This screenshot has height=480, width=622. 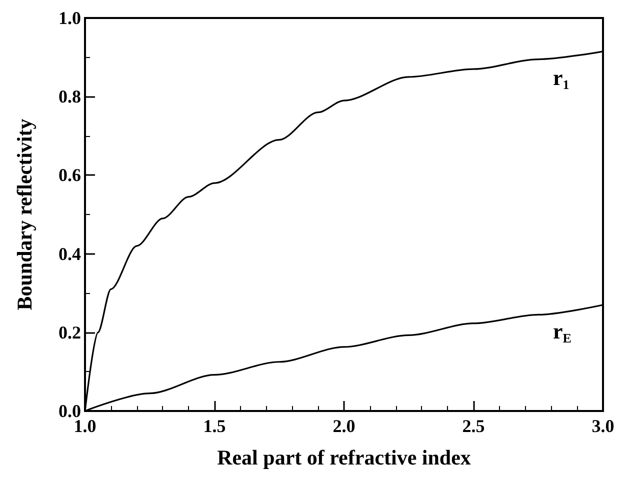 I want to click on y-tick-label: 0.2, so click(x=69, y=332).